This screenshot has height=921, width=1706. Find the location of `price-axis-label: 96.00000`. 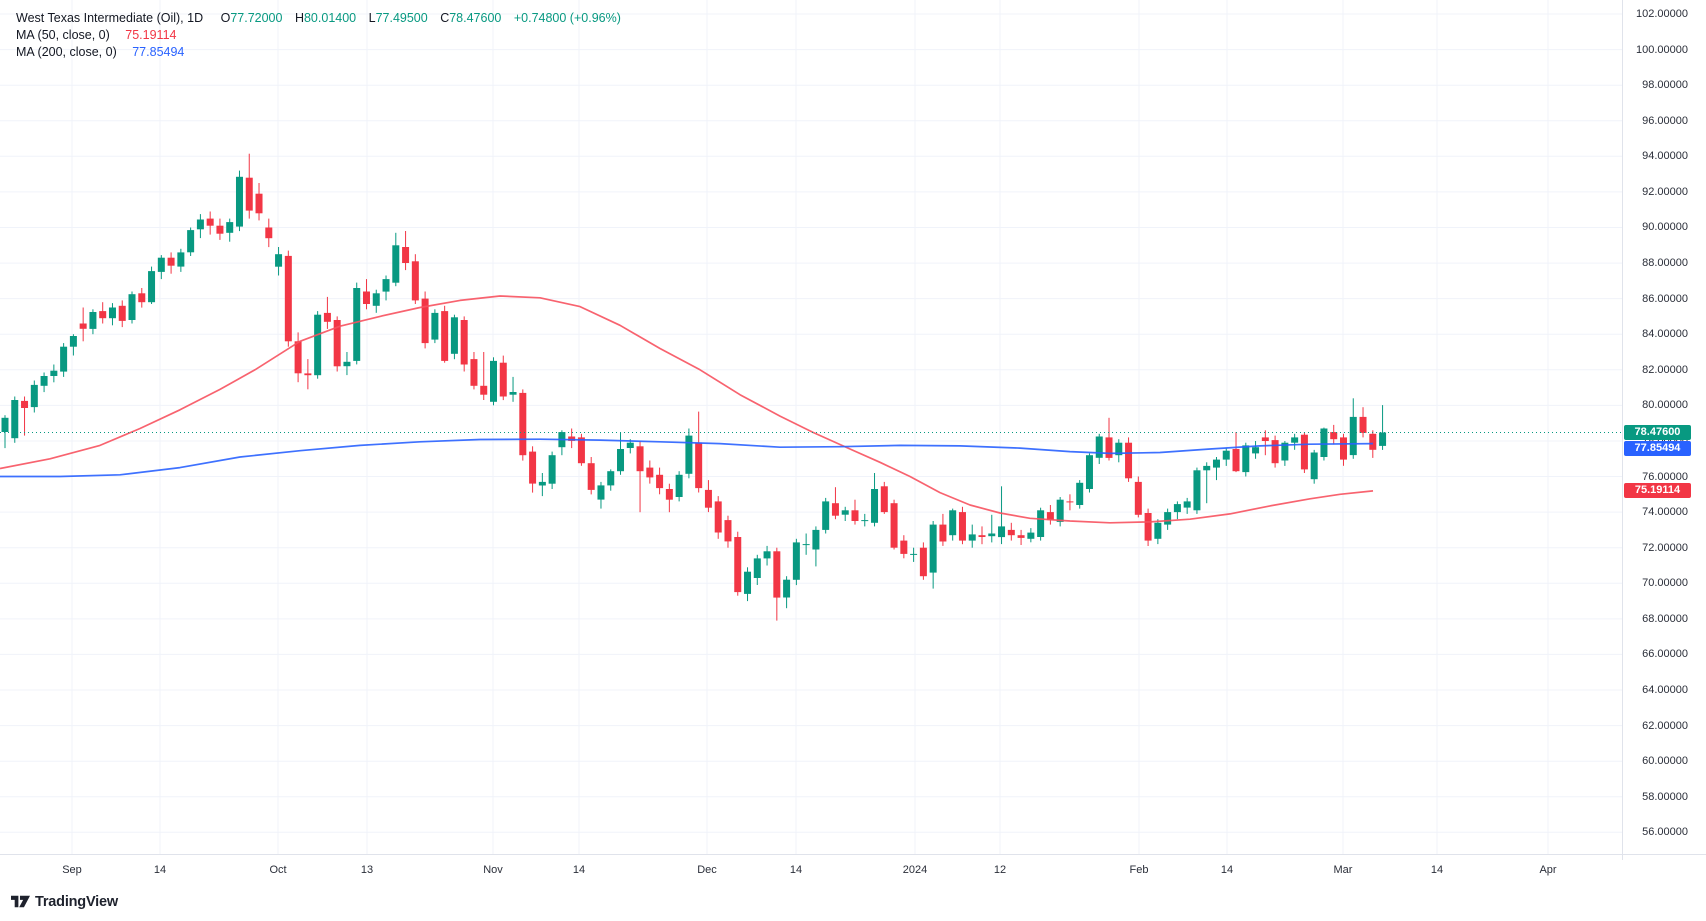

price-axis-label: 96.00000 is located at coordinates (1665, 121).